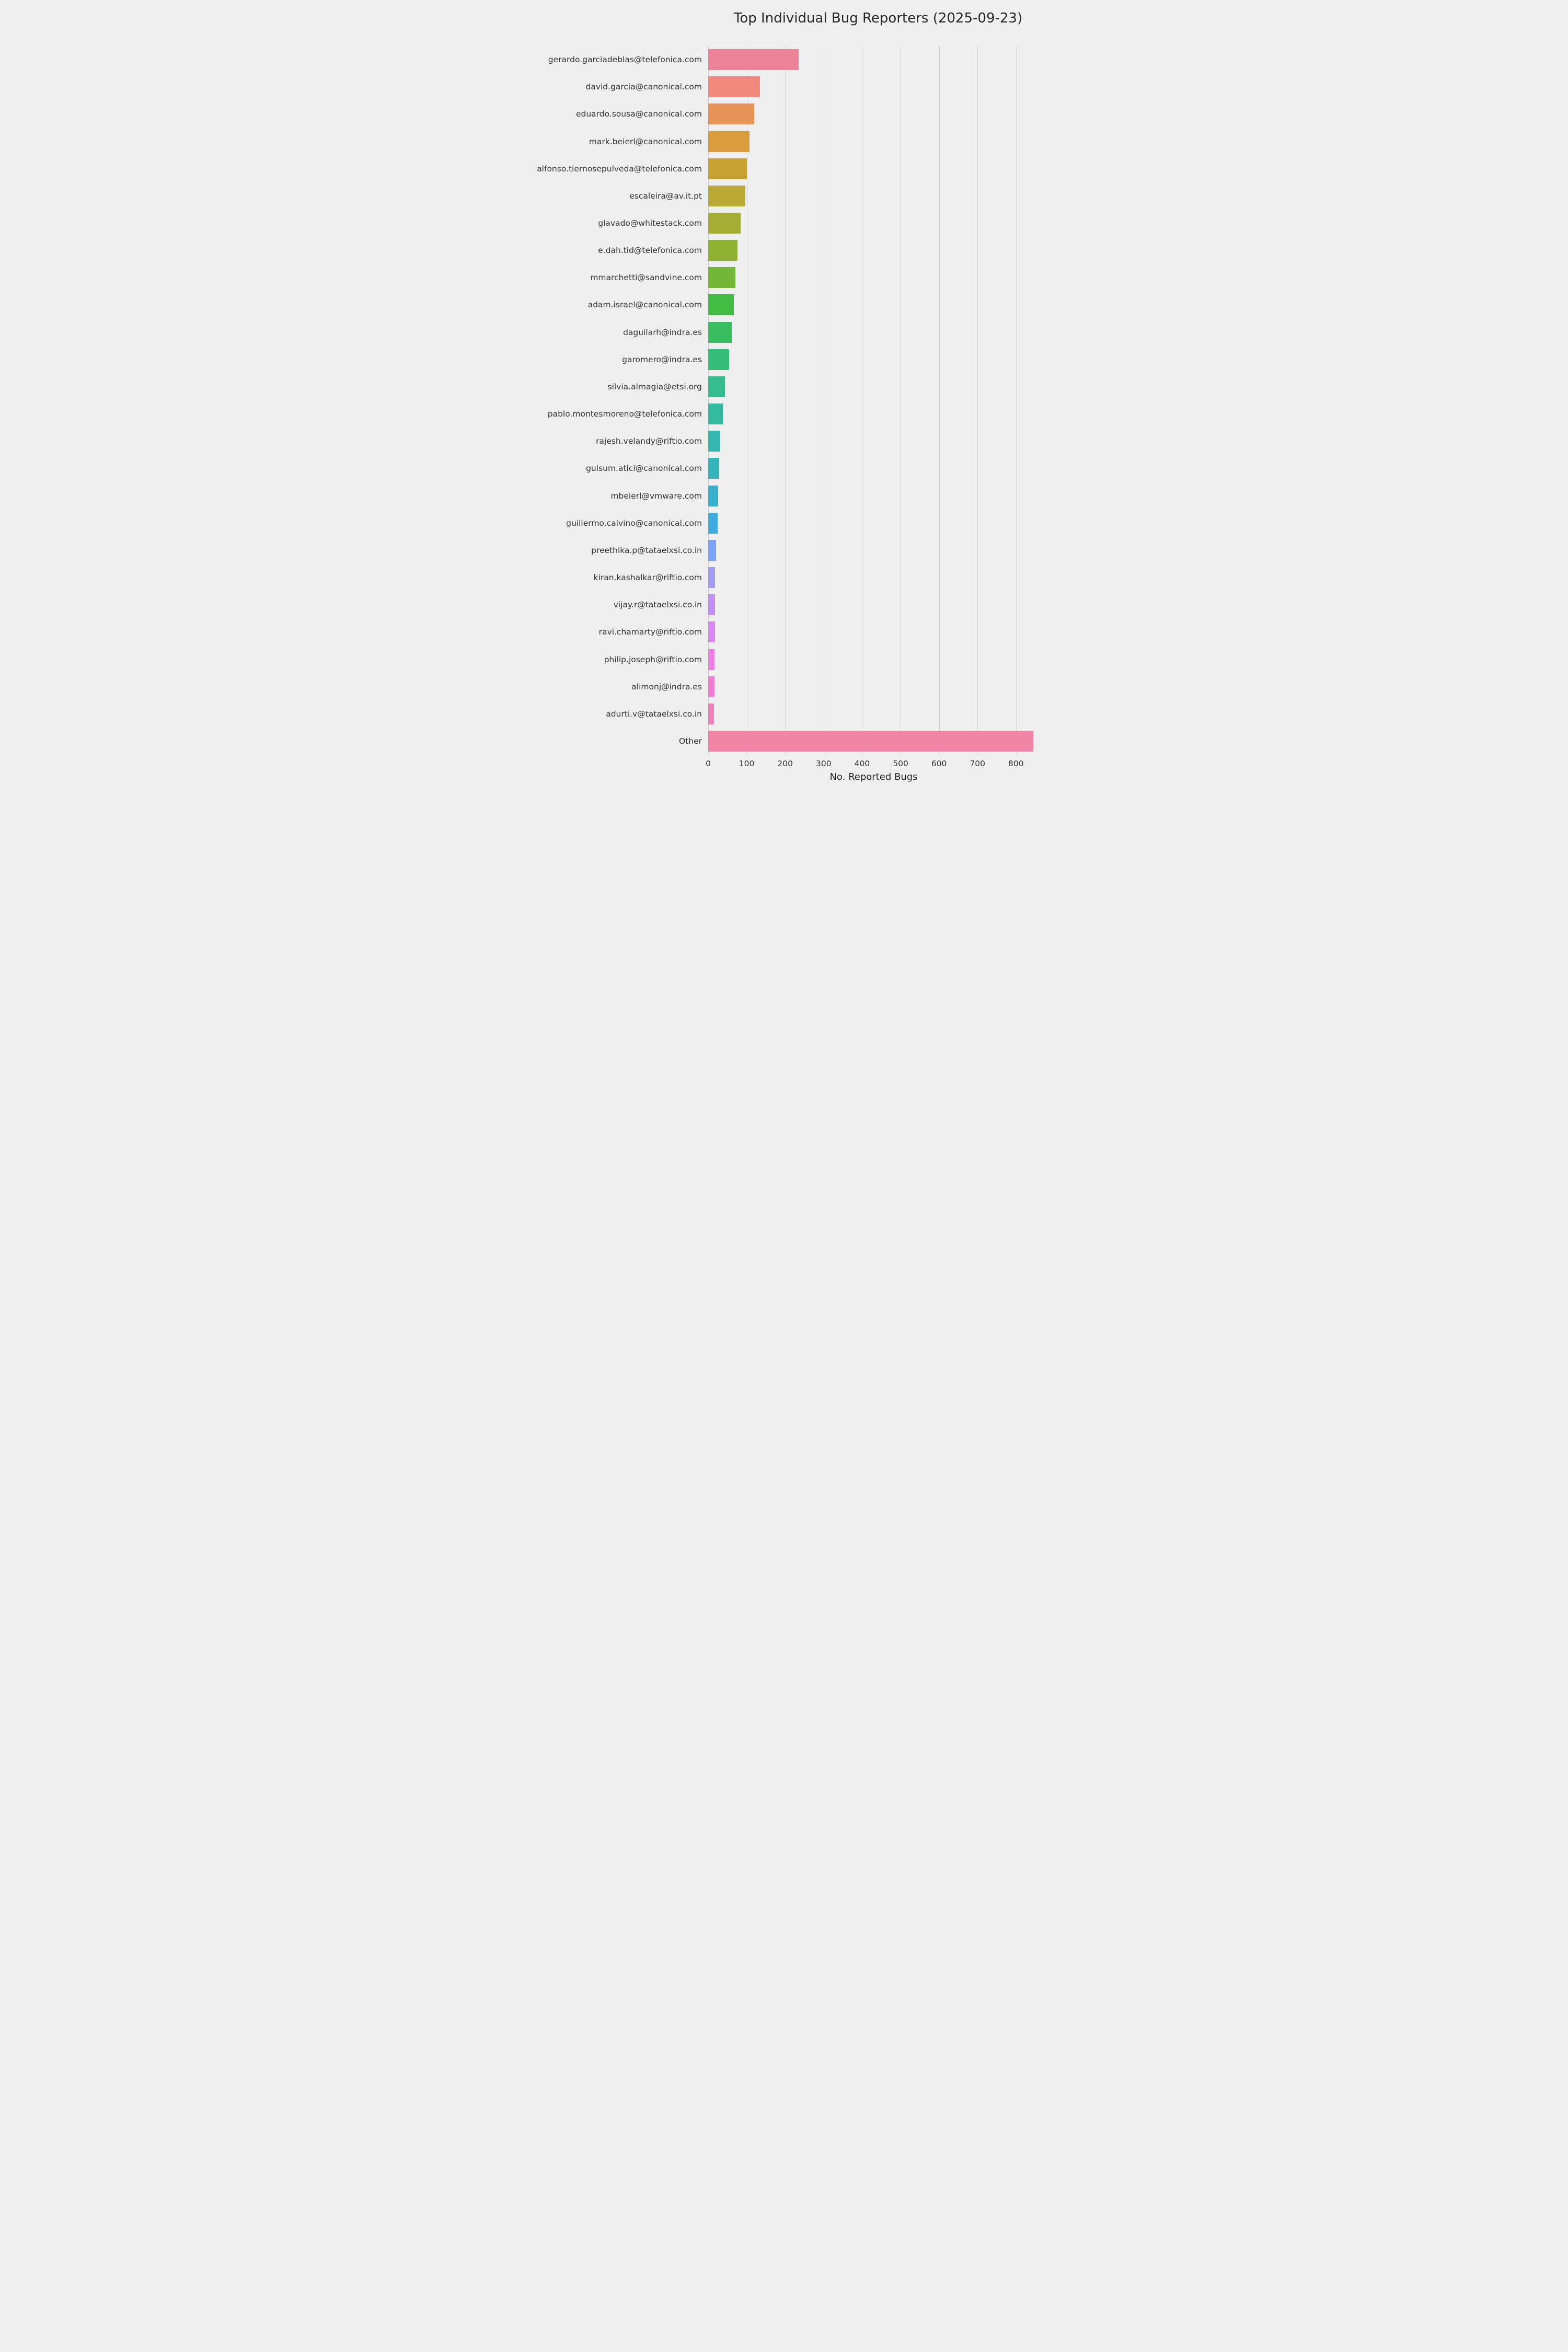 The width and height of the screenshot is (1568, 2352). What do you see at coordinates (872, 764) in the screenshot?
I see `x-axis-ticks: 0 100 200 300 400 500 600 700 800` at bounding box center [872, 764].